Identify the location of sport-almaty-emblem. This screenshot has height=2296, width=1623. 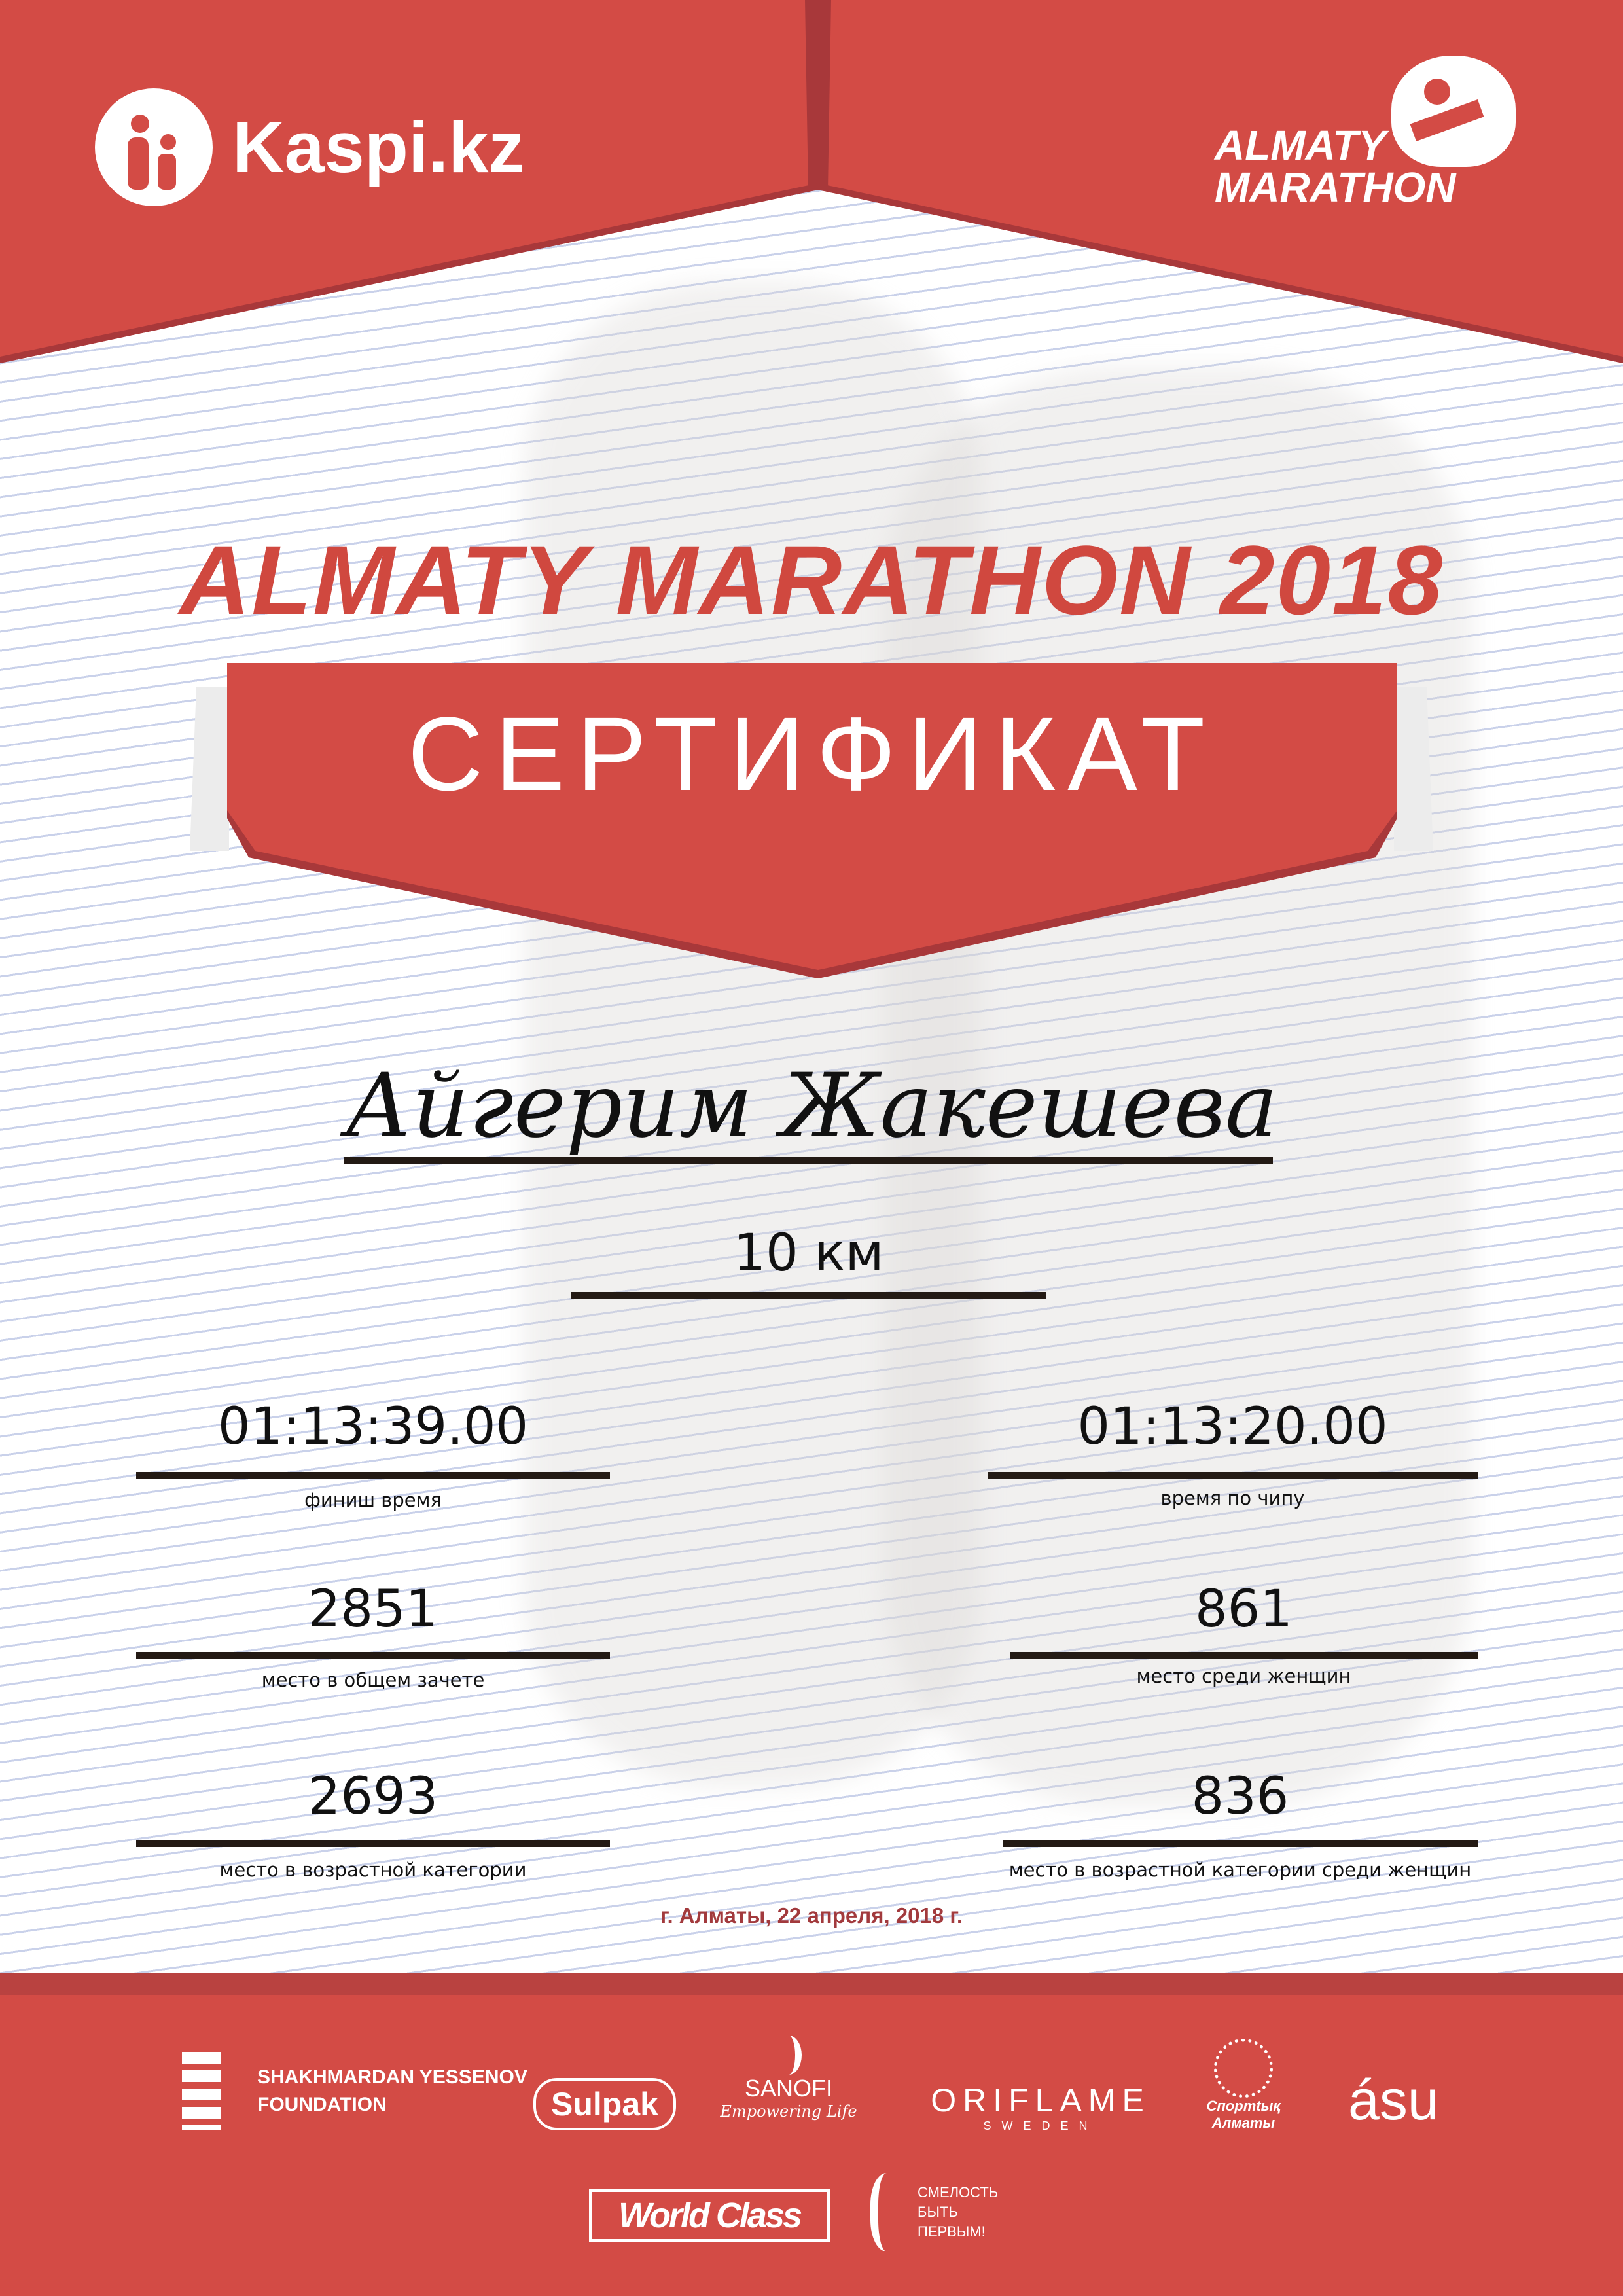
(1244, 2068).